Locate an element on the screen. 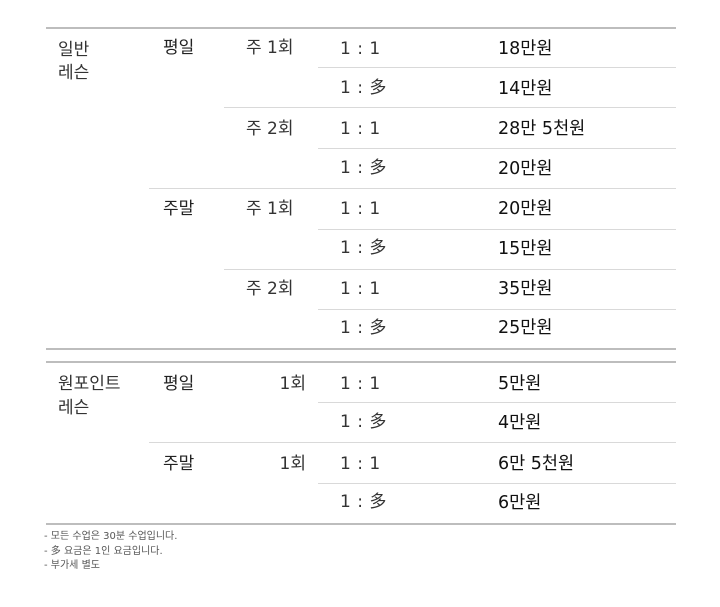  price-value: 15만원 is located at coordinates (525, 249).